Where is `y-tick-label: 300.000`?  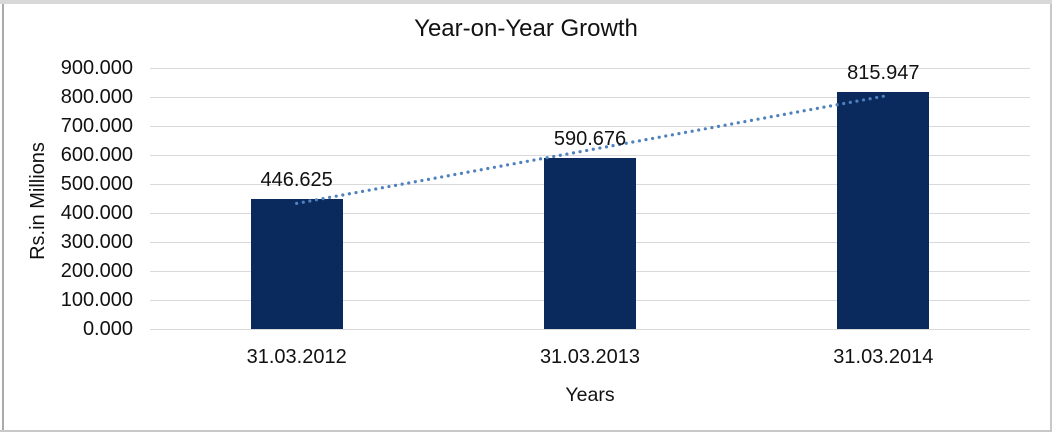 y-tick-label: 300.000 is located at coordinates (96, 242).